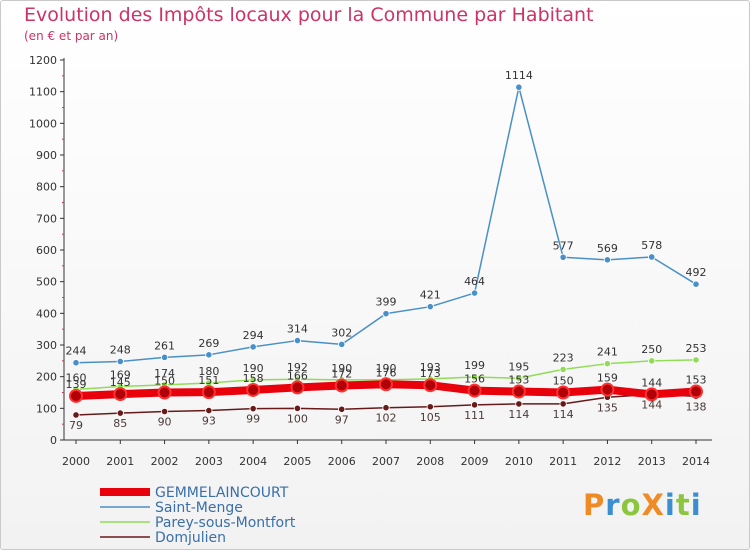 This screenshot has height=550, width=750. Describe the element at coordinates (430, 367) in the screenshot. I see `data-label: 193` at that location.